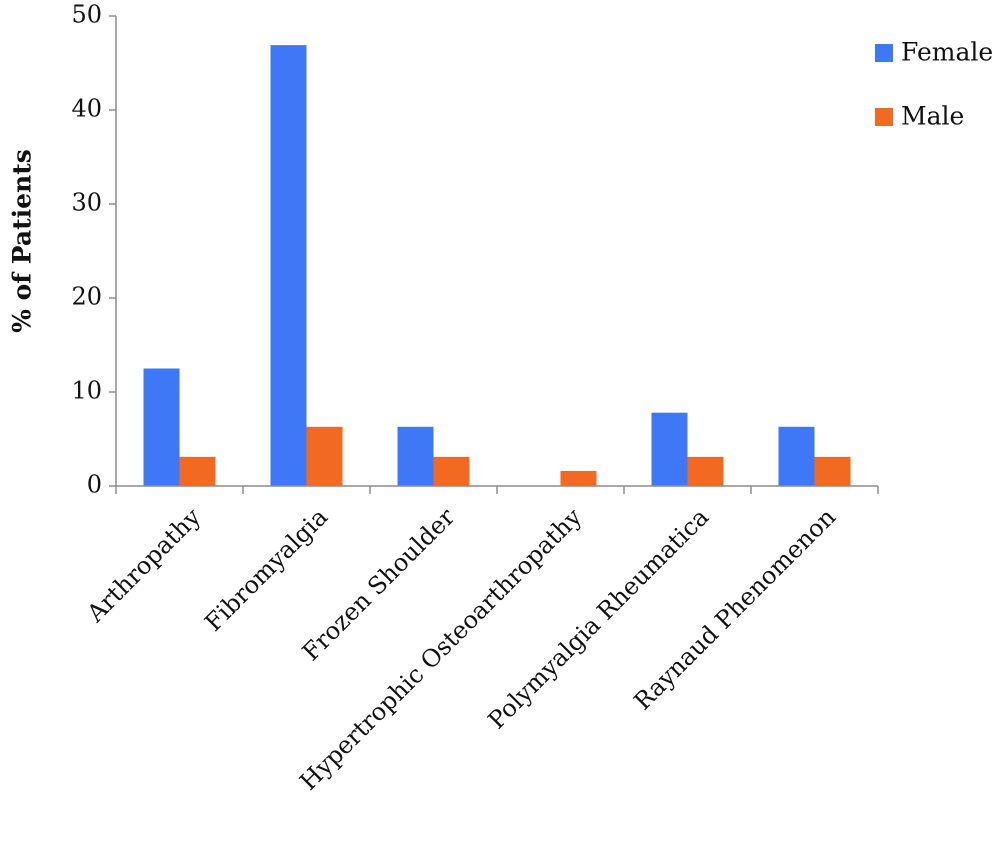  Describe the element at coordinates (599, 619) in the screenshot. I see `x-category-label: Polymyalgia Rheumatica` at that location.